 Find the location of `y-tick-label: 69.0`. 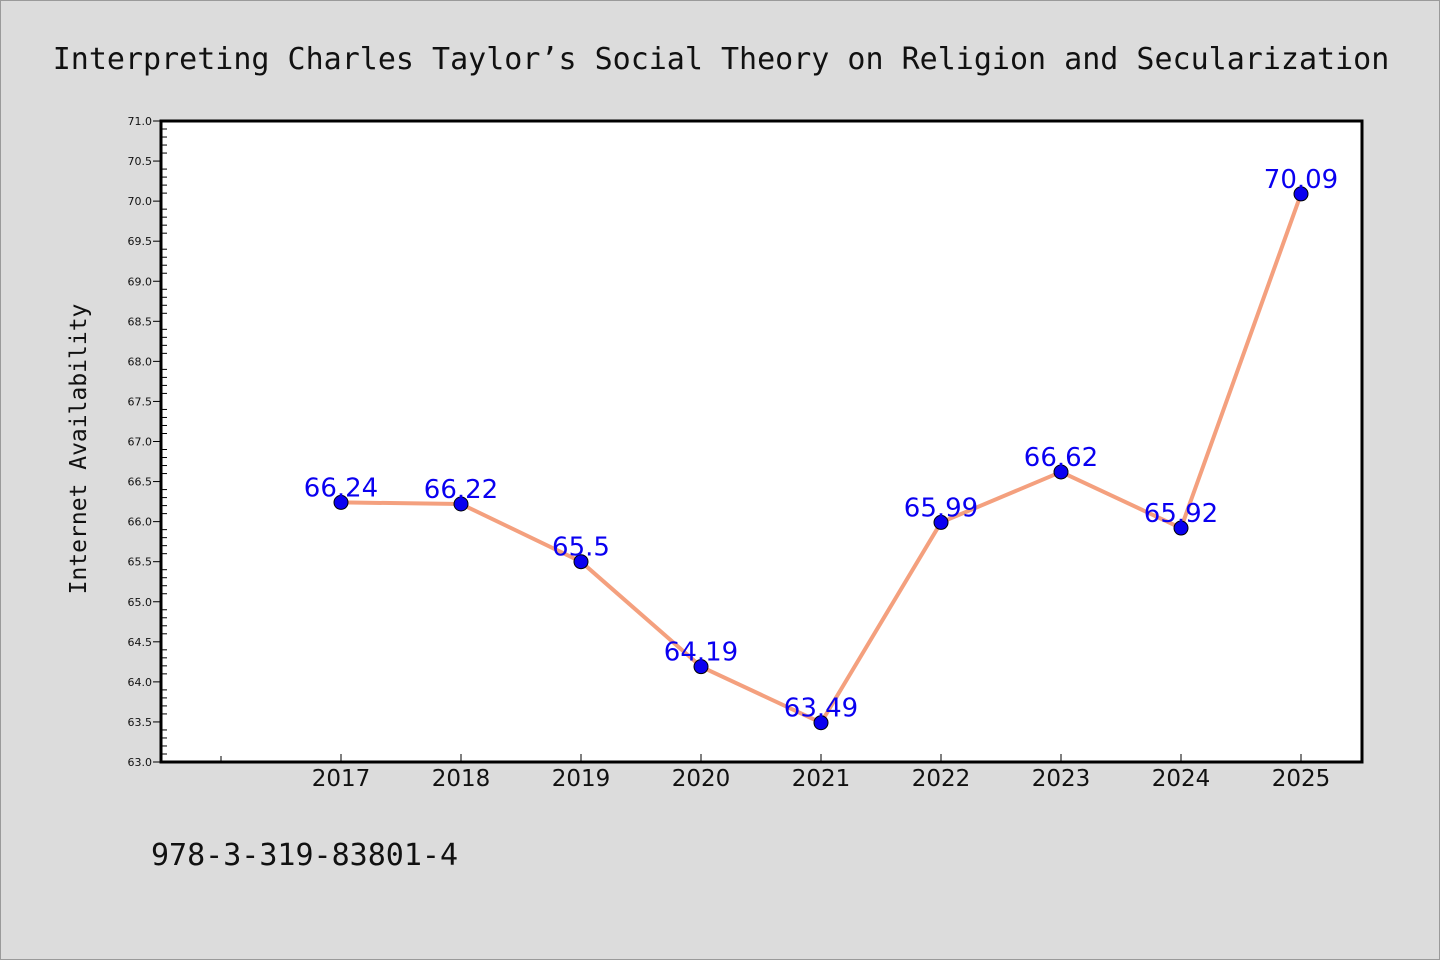

y-tick-label: 69.0 is located at coordinates (140, 281).